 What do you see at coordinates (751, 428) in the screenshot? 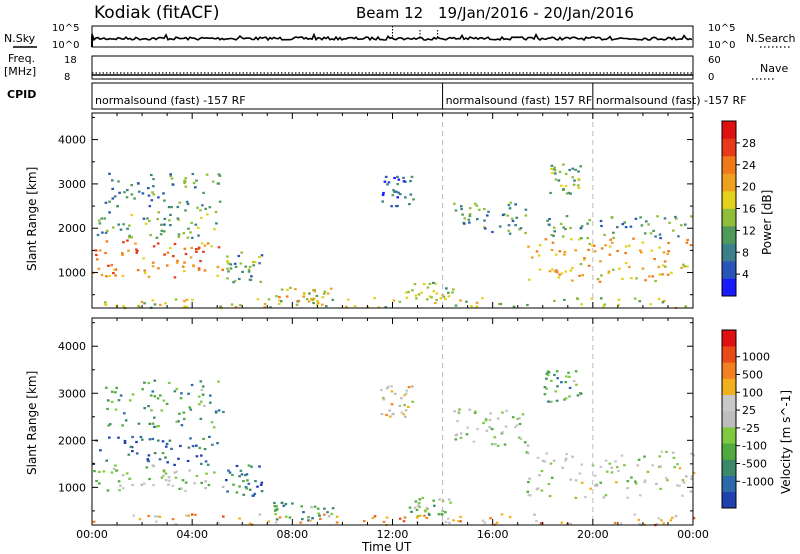
I see `colorbar-tick-label: -25` at bounding box center [751, 428].